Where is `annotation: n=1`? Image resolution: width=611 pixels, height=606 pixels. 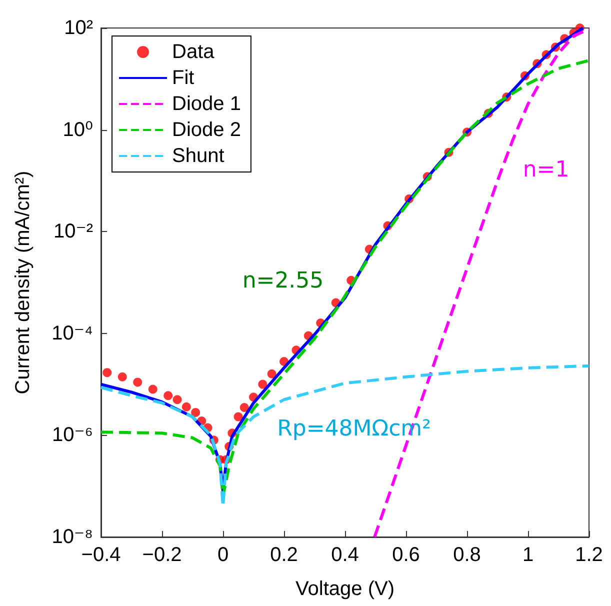
annotation: n=1 is located at coordinates (546, 170).